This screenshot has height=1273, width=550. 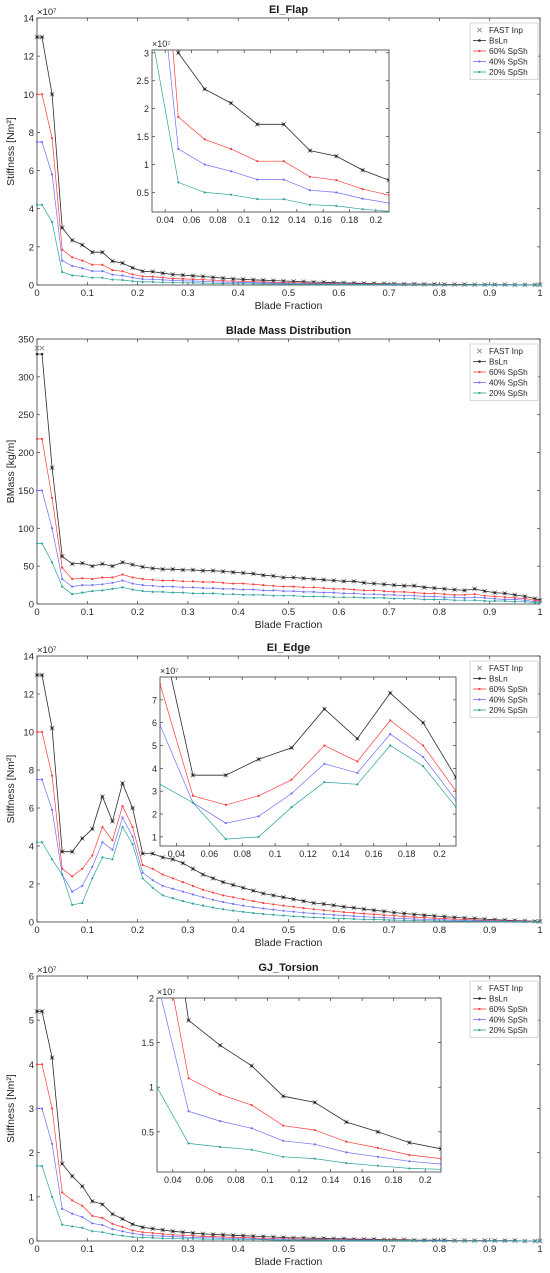 I want to click on x-tick-label: 0.04, so click(x=177, y=854).